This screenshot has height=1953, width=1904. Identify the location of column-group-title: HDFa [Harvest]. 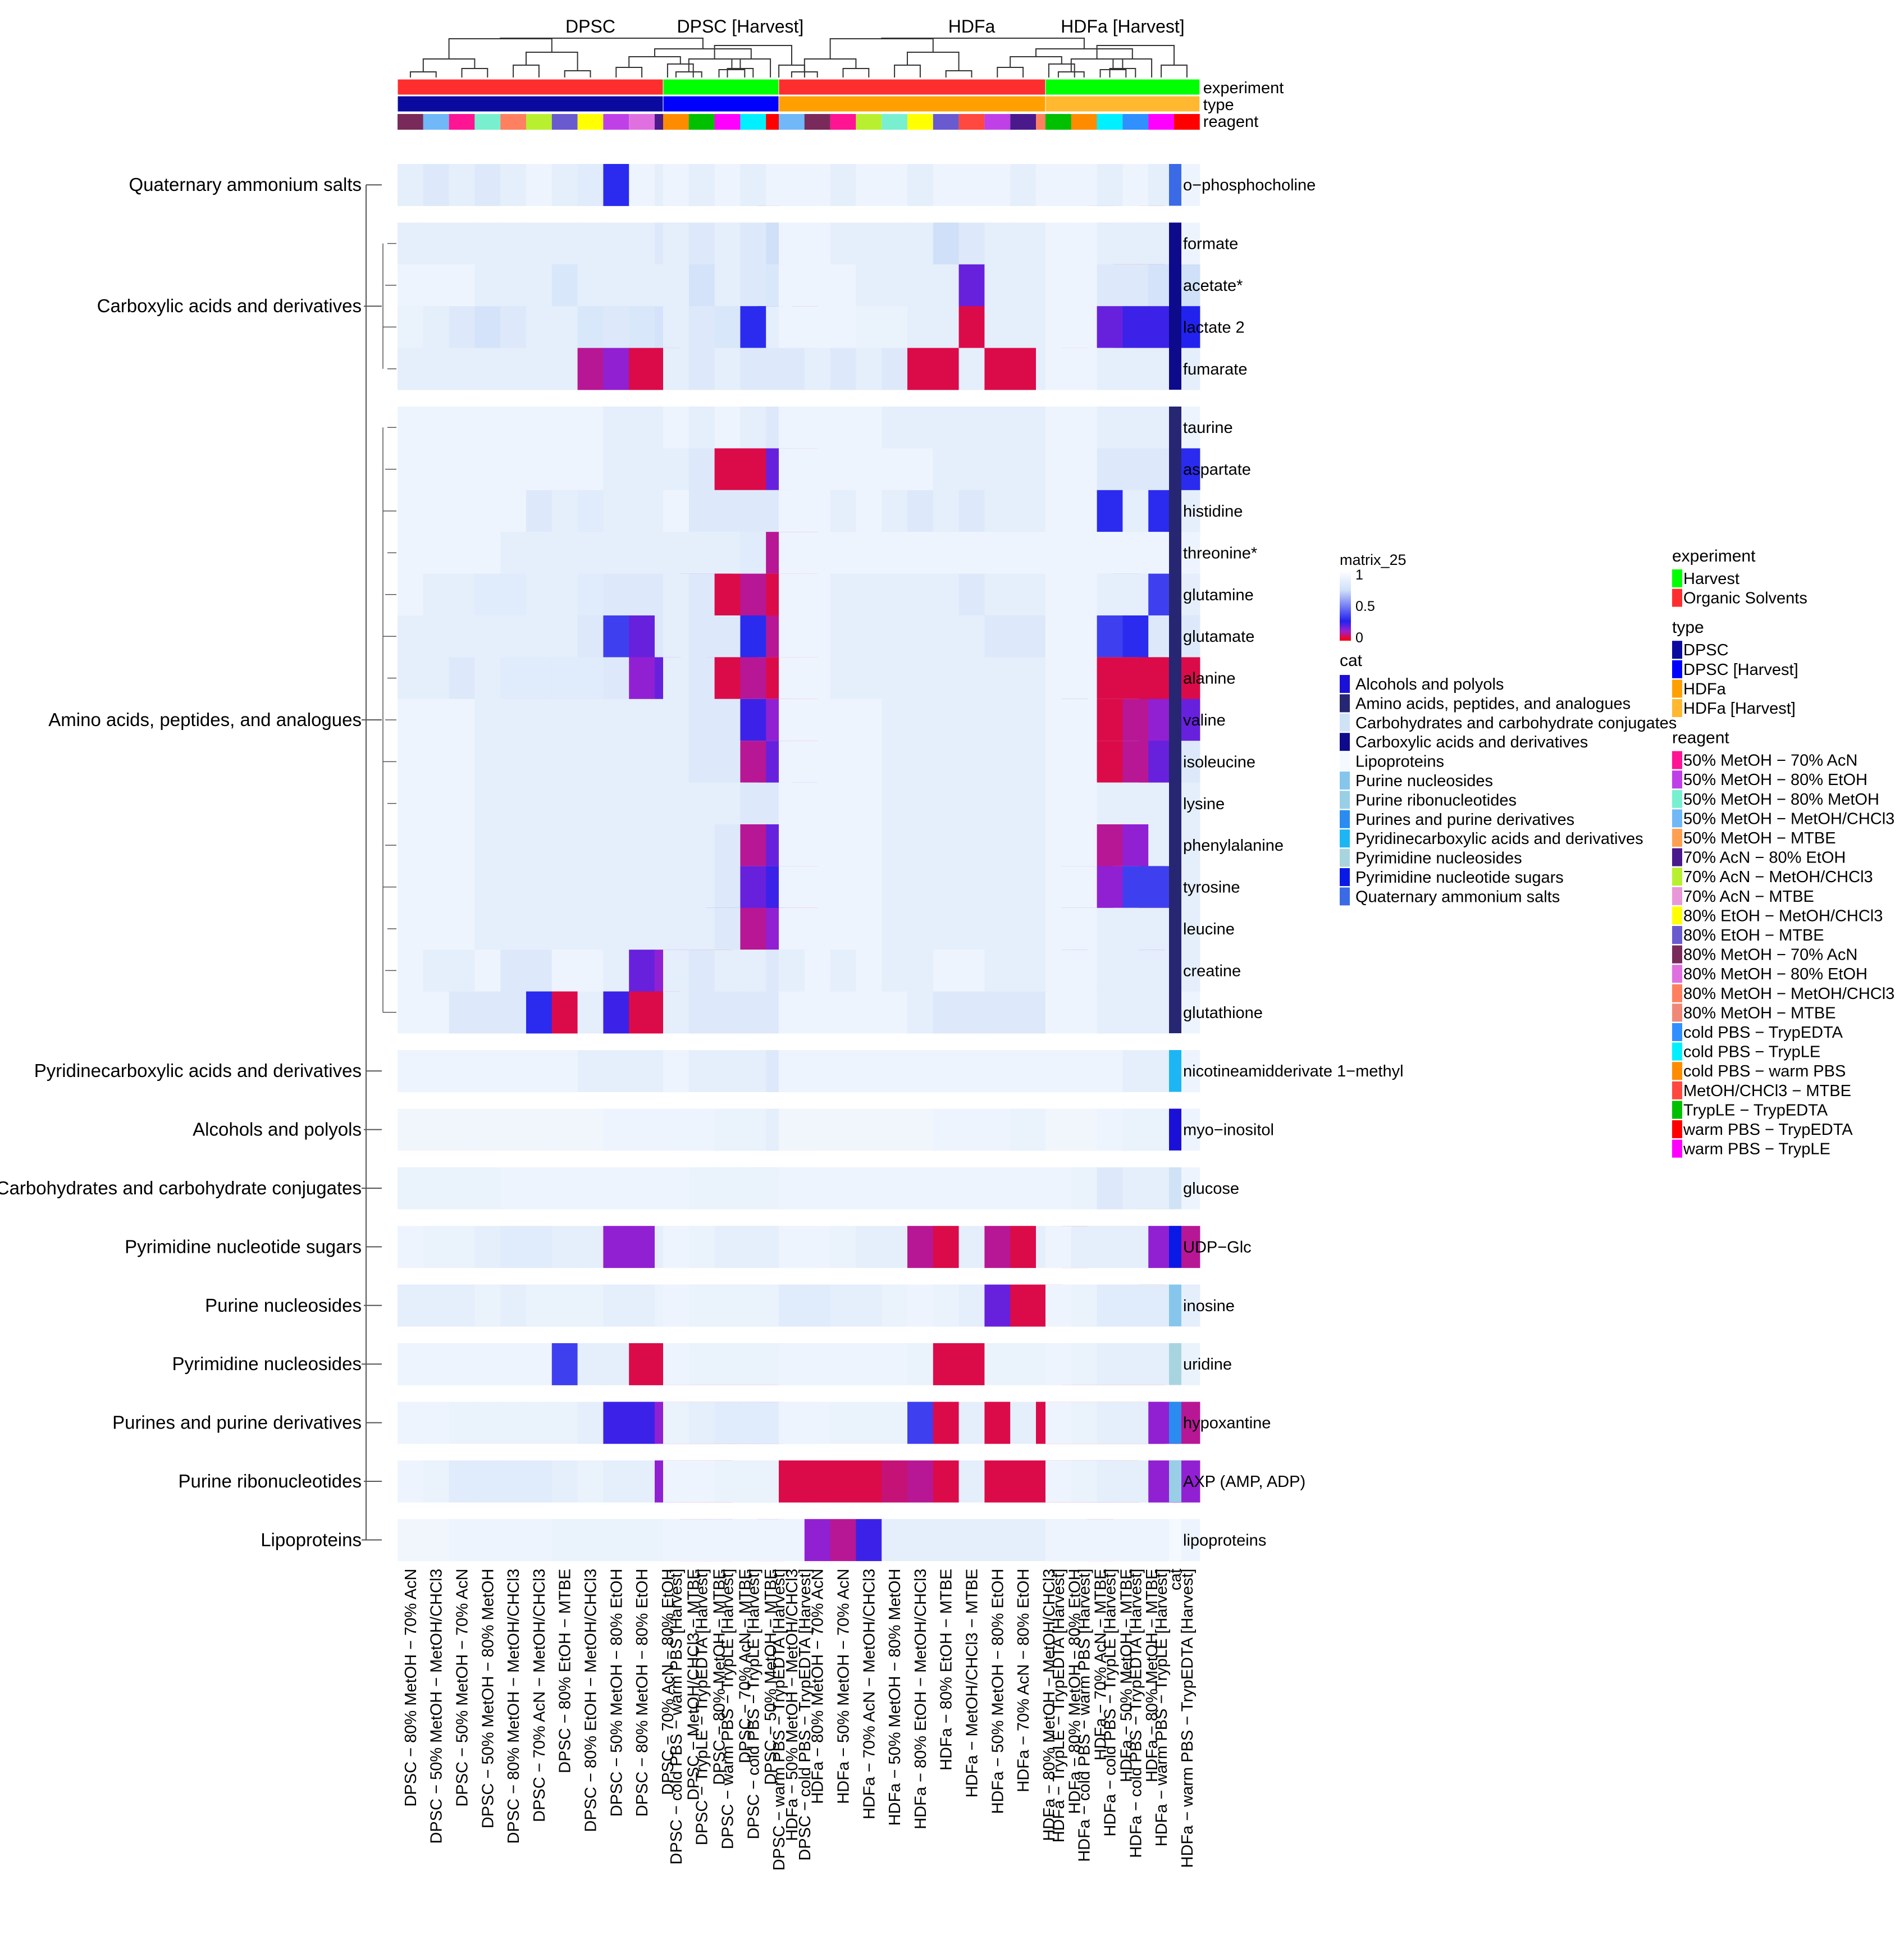
(1122, 26).